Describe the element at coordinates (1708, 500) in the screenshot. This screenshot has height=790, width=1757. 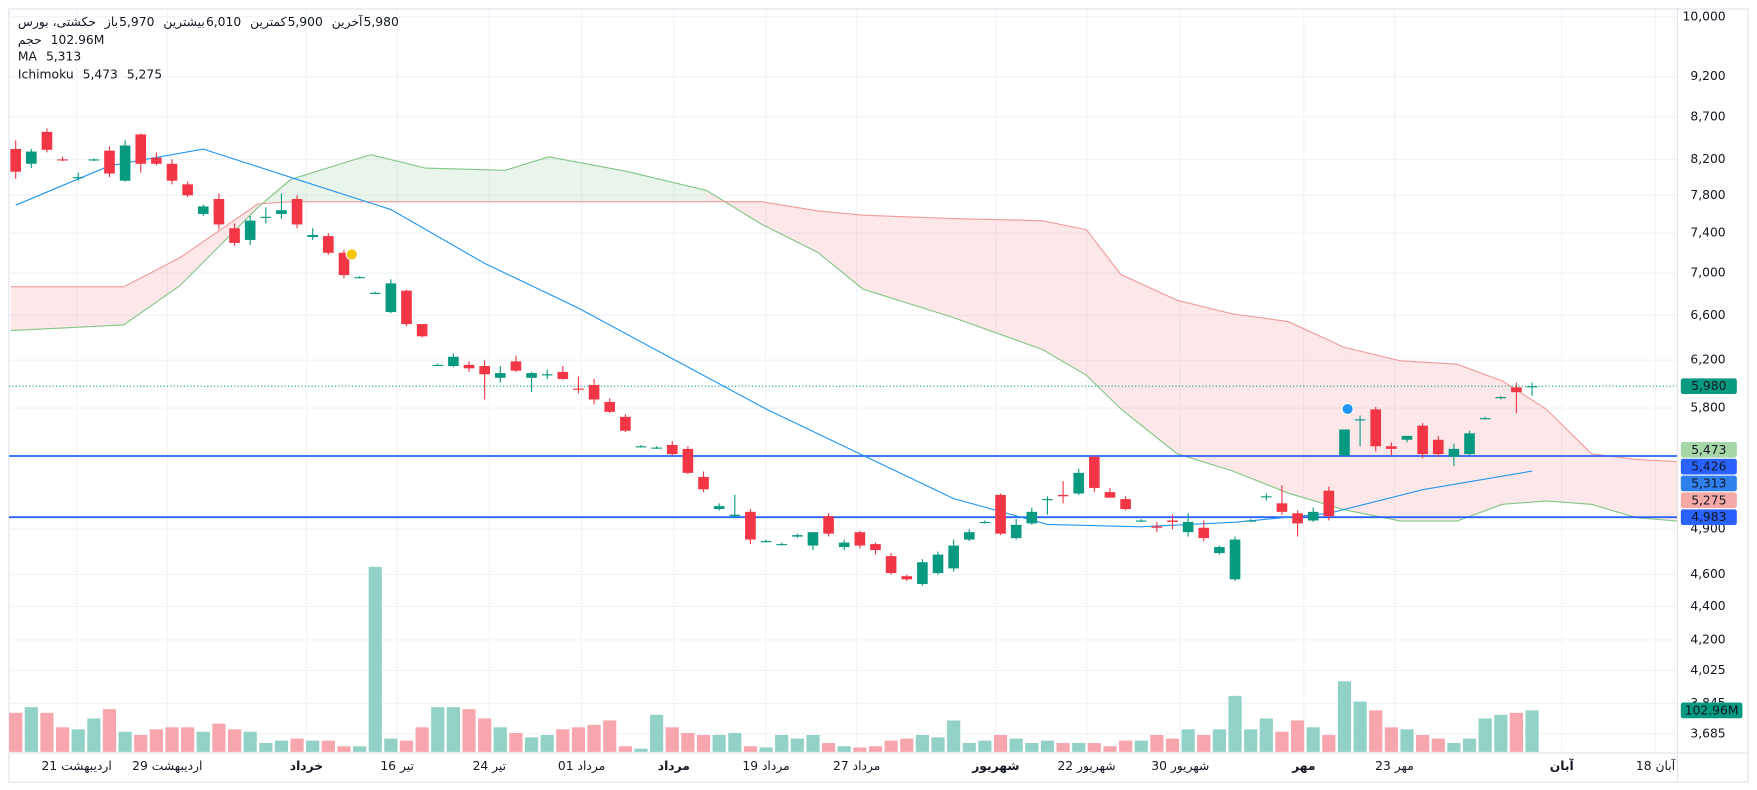
I see `price-tag` at that location.